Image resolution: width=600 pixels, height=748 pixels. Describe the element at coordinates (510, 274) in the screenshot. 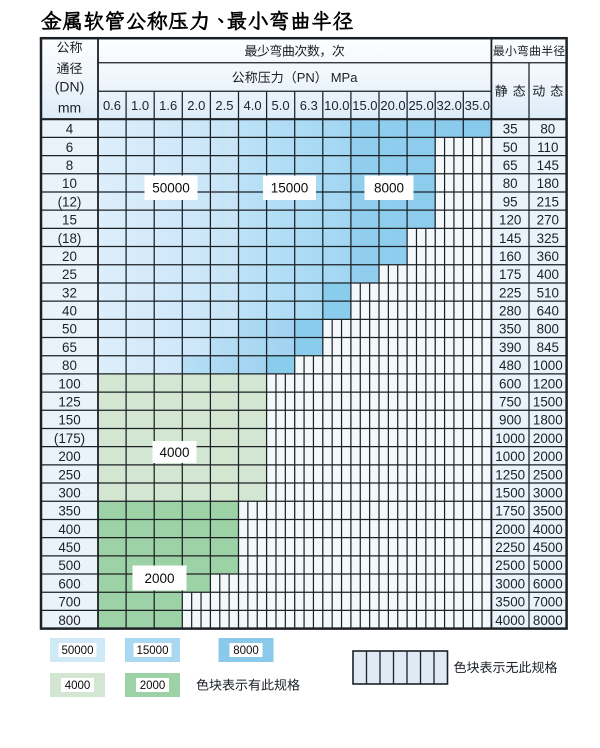

I see `svg-text: 175` at that location.